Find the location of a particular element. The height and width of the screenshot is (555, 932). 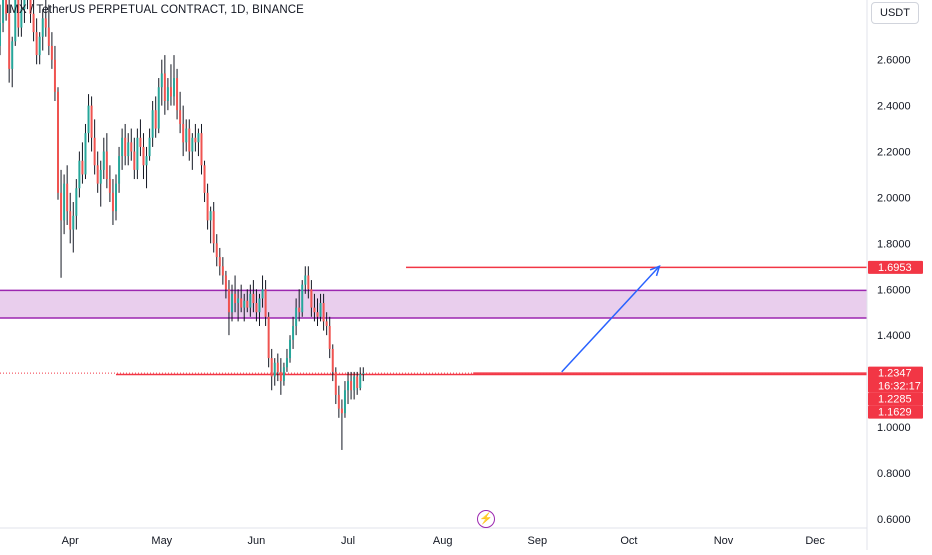

price-label-countdown: 16:32:17 is located at coordinates (899, 387).